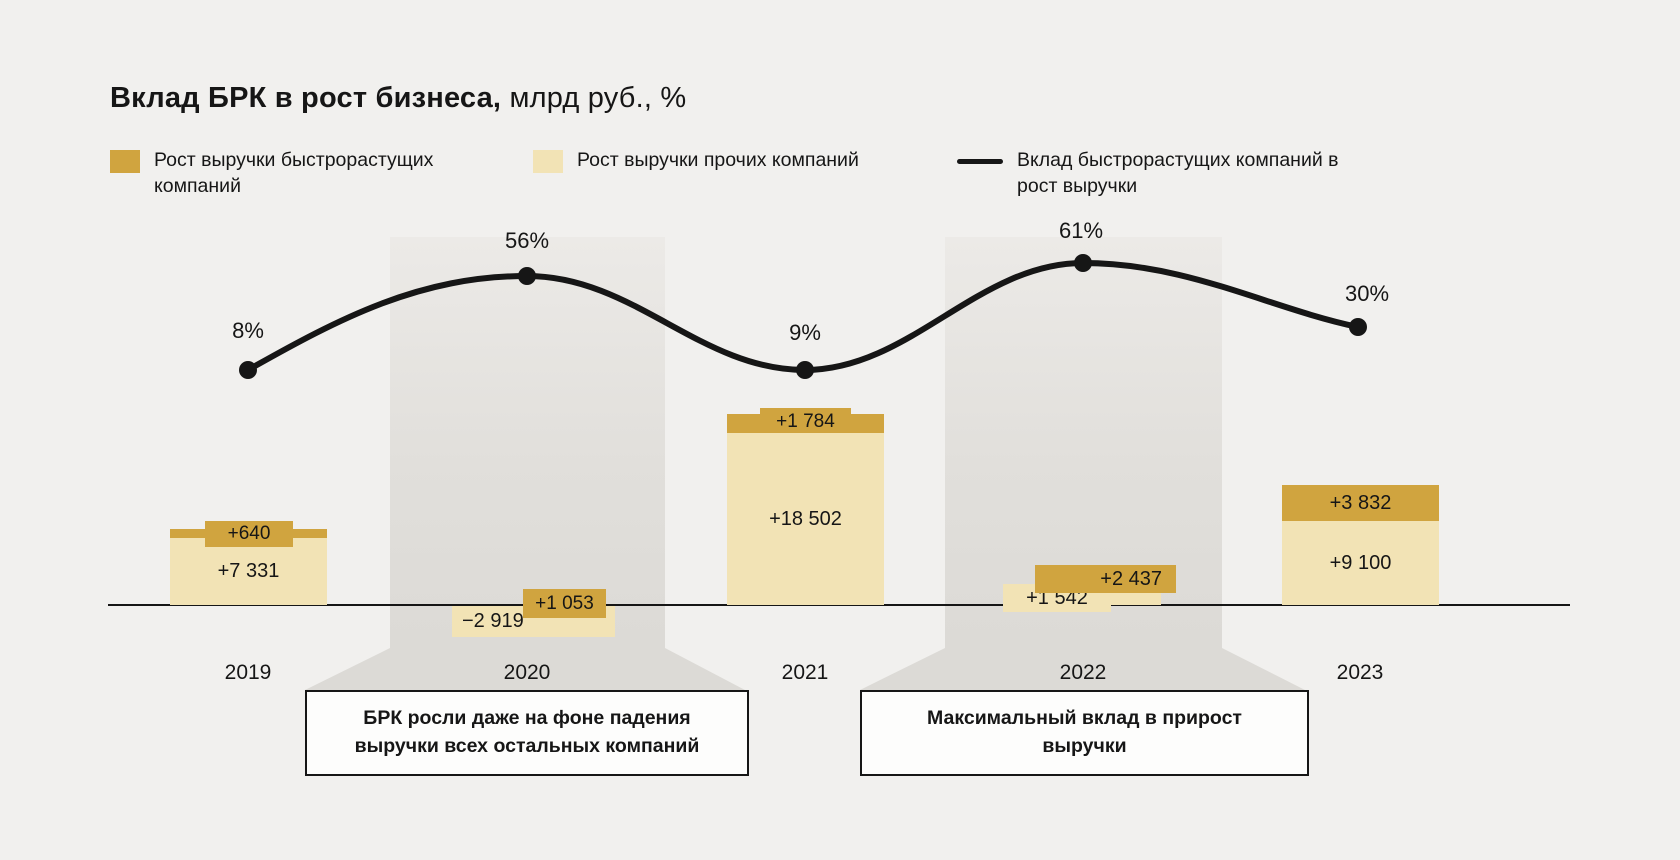 This screenshot has width=1680, height=860. Describe the element at coordinates (594, 98) in the screenshot. I see `page-title-units: млрд руб., %` at that location.